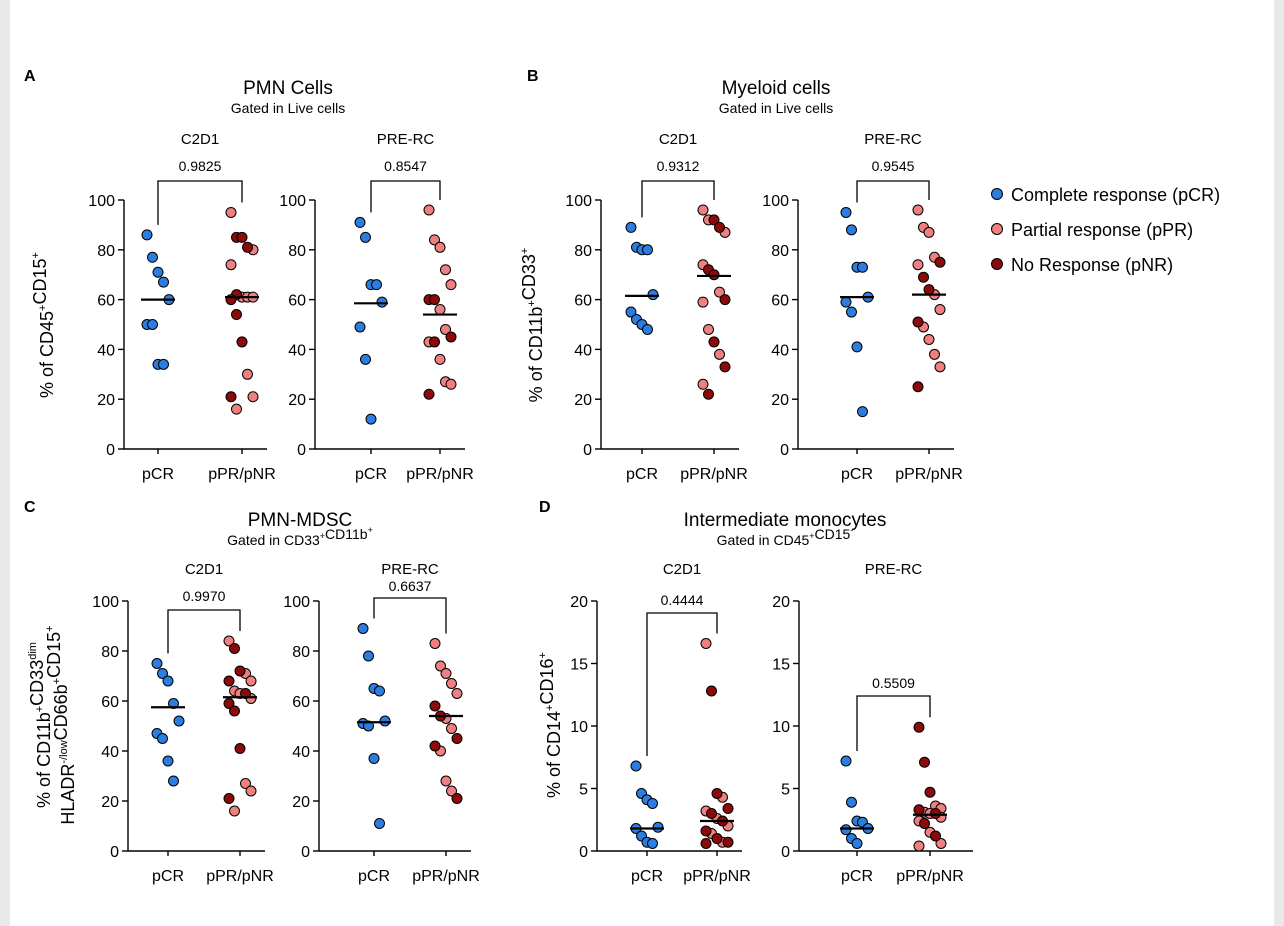  Describe the element at coordinates (61, 712) in the screenshot. I see `label-text: CD66b` at that location.